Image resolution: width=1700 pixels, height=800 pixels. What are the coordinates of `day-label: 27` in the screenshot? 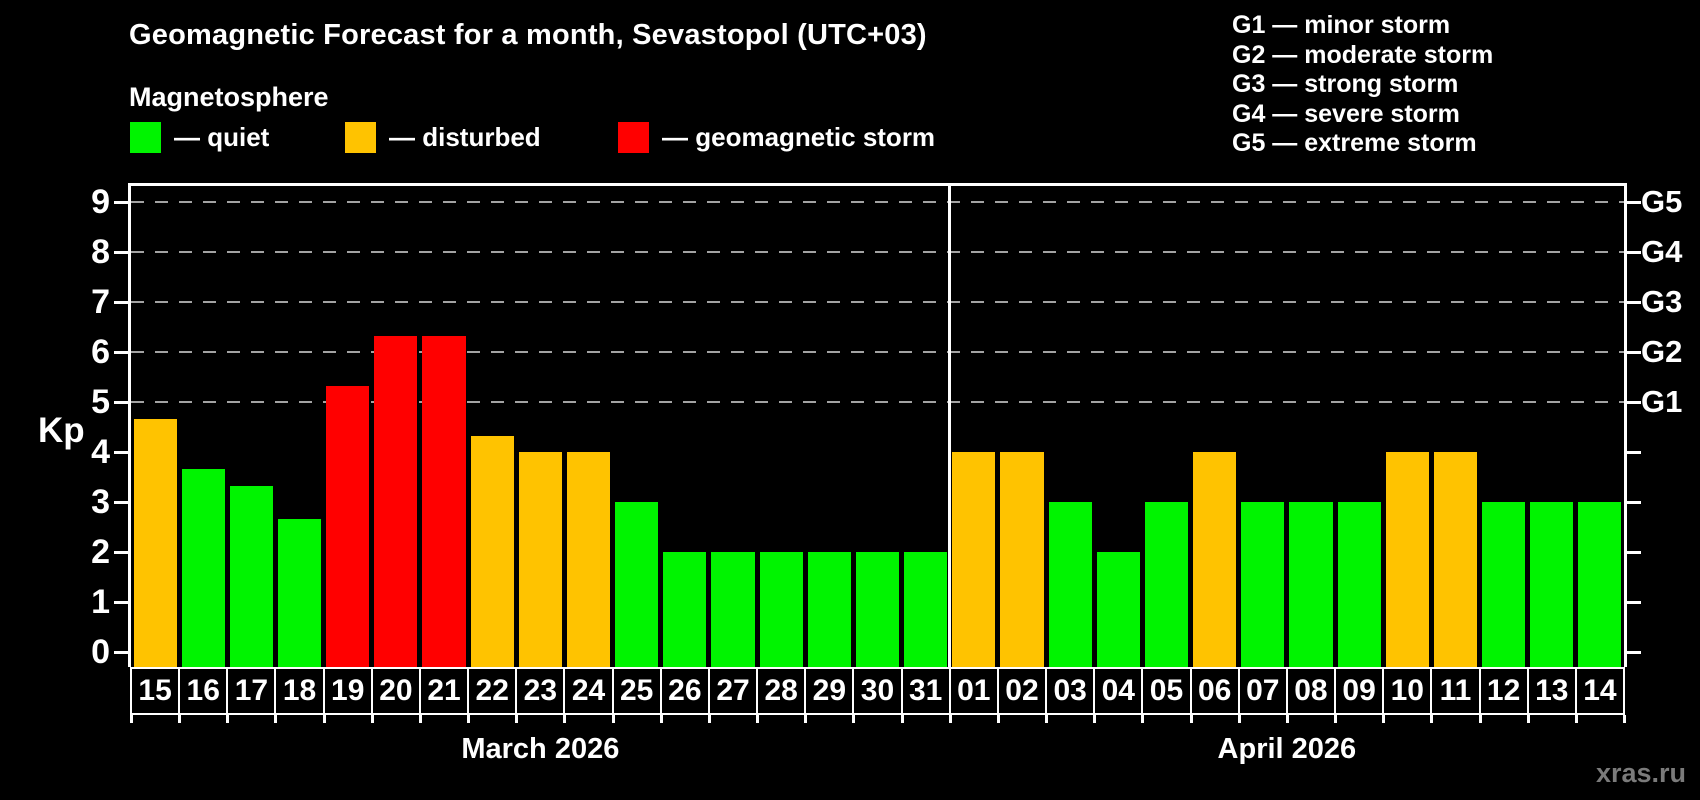 It's located at (733, 691).